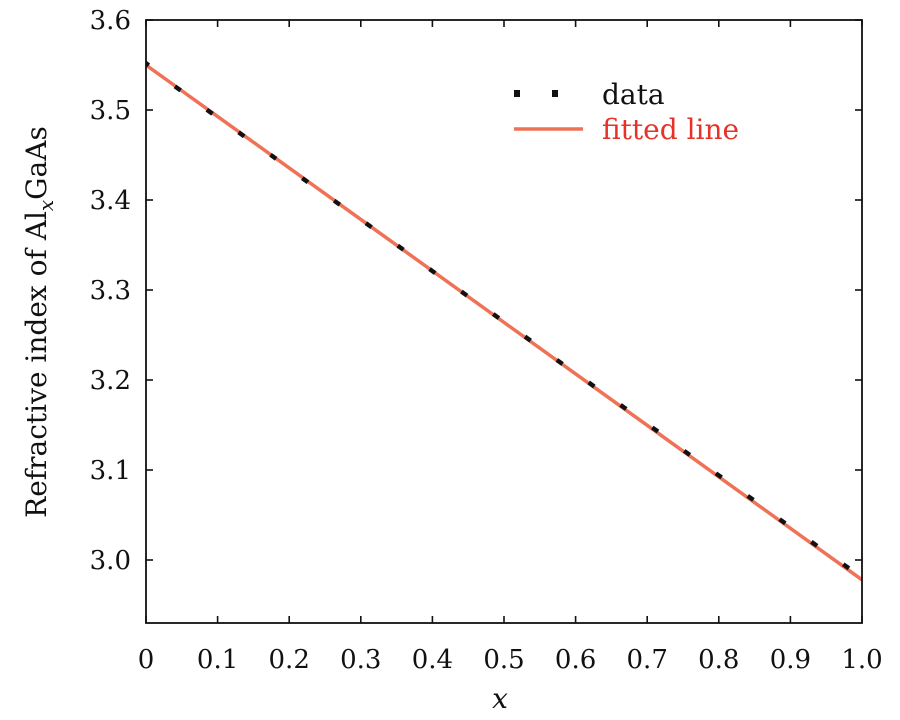 This screenshot has height=720, width=900. What do you see at coordinates (110, 561) in the screenshot?
I see `y-tick-label: 3.0` at bounding box center [110, 561].